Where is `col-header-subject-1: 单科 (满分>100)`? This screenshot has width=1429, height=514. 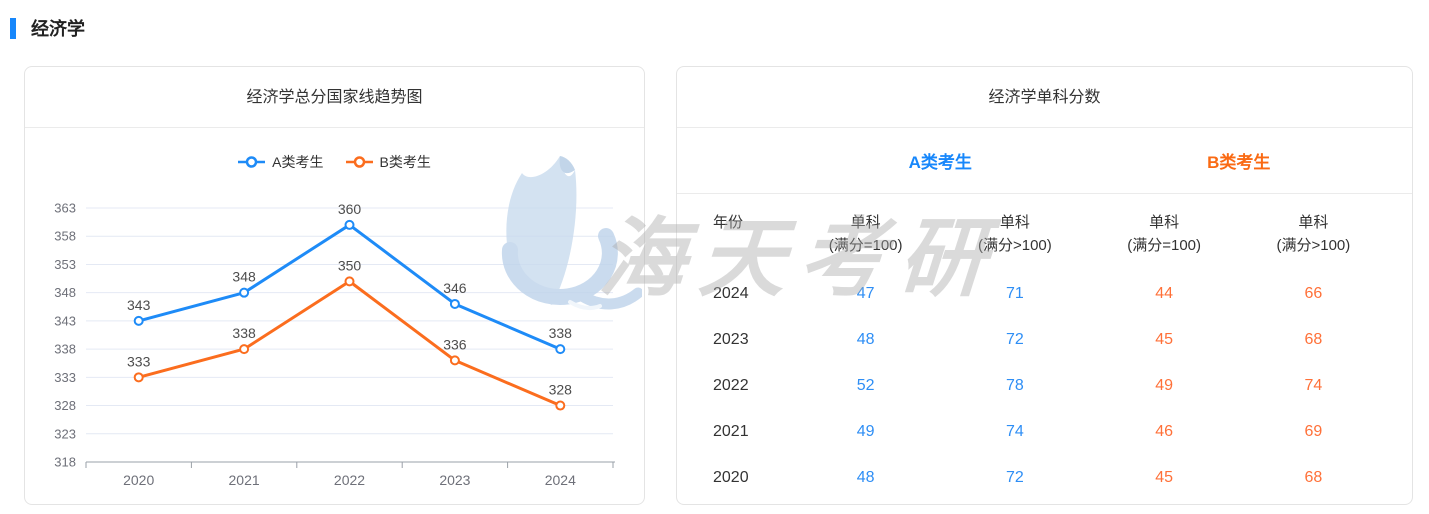 col-header-subject-1: 单科 (满分>100) is located at coordinates (1014, 234).